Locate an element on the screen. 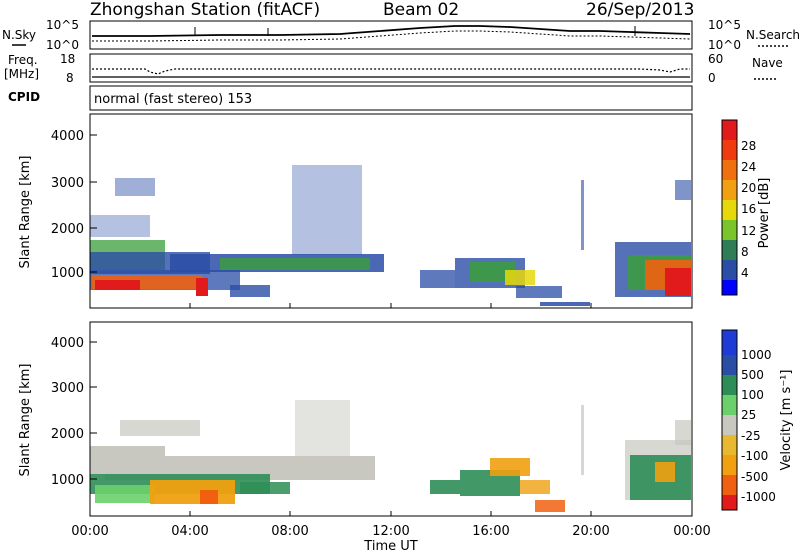 This screenshot has height=554, width=800. velocity-cbar-tick: -25 is located at coordinates (751, 436).